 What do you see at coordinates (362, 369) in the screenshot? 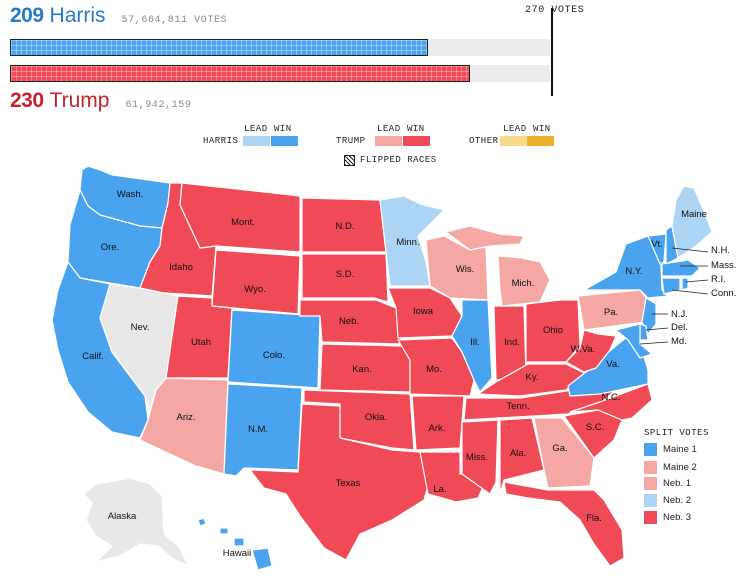
I see `label-kan: Kan.` at bounding box center [362, 369].